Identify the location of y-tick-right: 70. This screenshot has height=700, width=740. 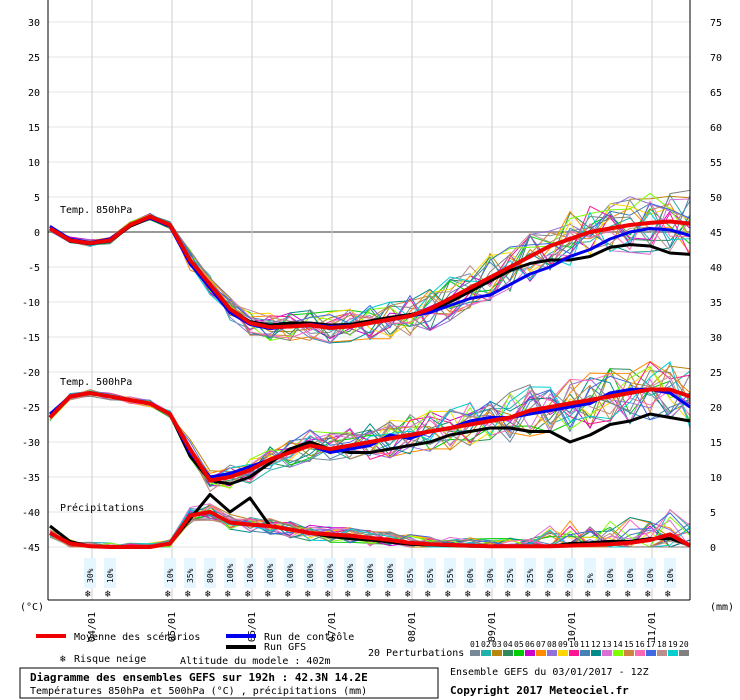
(716, 58).